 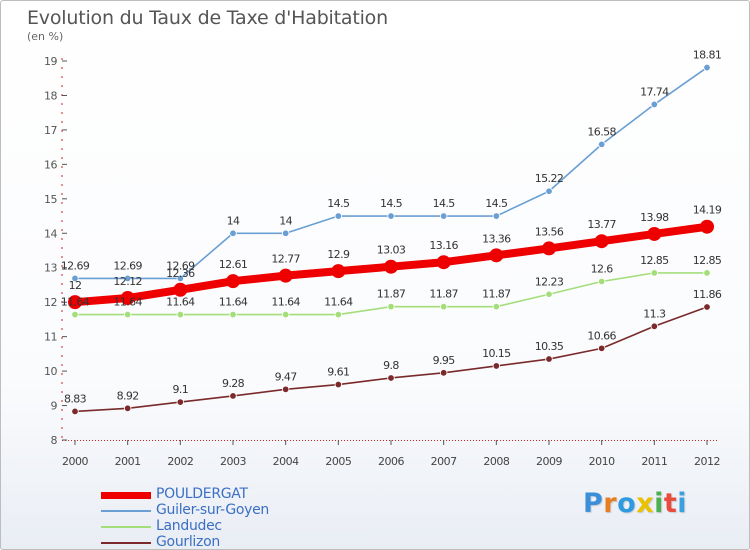 I want to click on chart-title: Evolution du Taux de Taxe d'Habitation, so click(x=207, y=18).